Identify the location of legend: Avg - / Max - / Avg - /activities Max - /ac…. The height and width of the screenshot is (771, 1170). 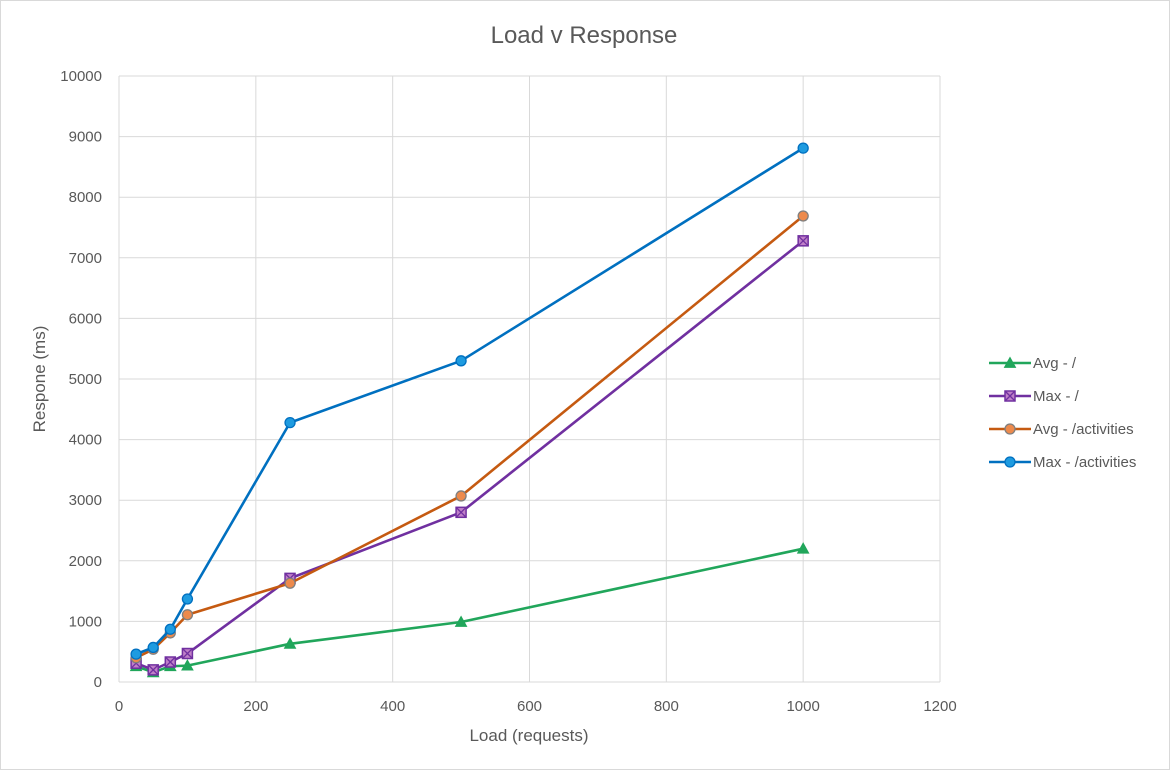
(1062, 413).